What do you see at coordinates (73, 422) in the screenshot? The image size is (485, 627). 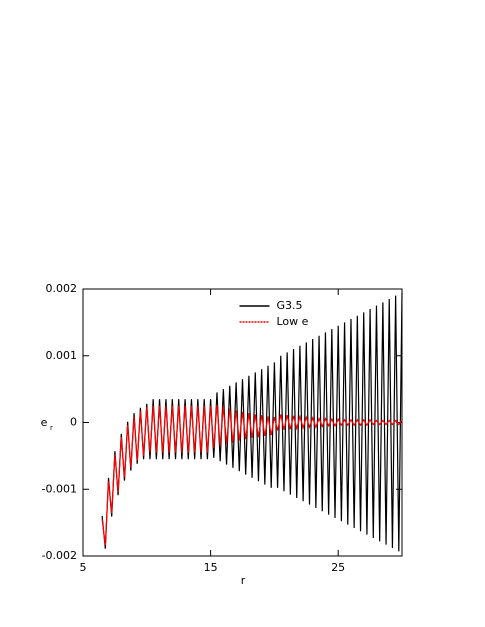 I see `y-tick-label: 0` at bounding box center [73, 422].